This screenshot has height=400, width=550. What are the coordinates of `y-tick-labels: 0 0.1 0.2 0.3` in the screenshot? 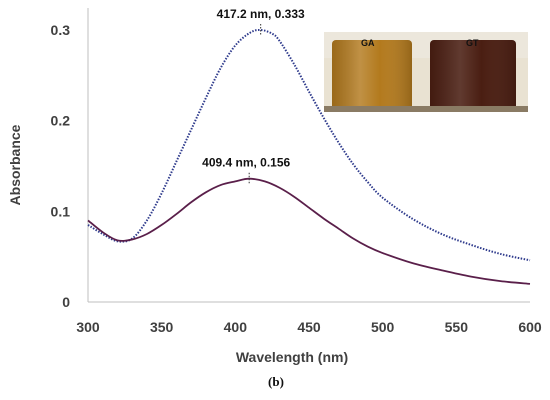 It's located at (61, 166).